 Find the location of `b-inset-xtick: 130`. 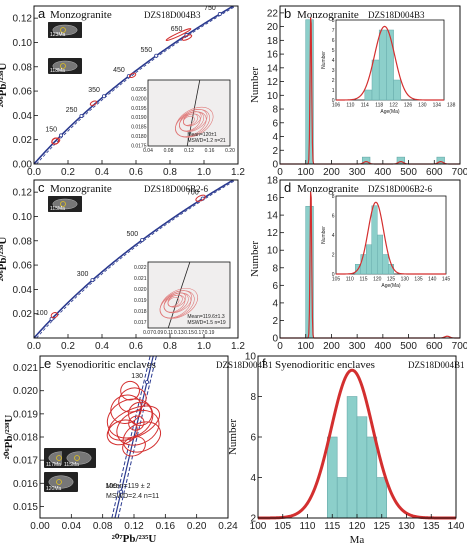

b-inset-xtick: 130 is located at coordinates (422, 106).